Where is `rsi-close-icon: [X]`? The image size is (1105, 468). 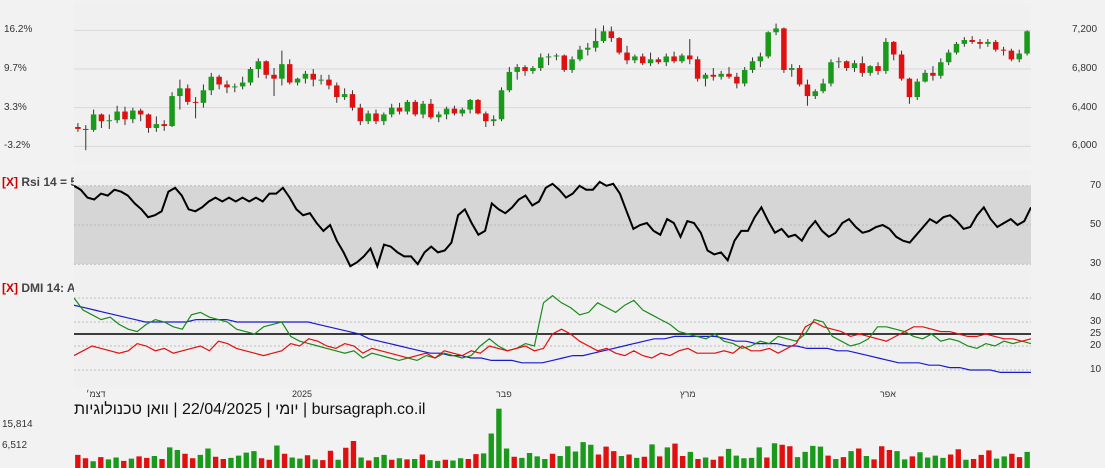 rsi-close-icon: [X] is located at coordinates (10, 182).